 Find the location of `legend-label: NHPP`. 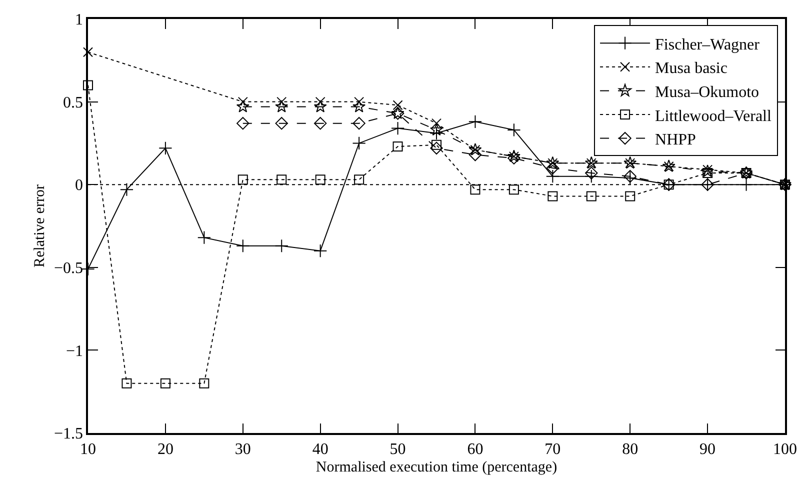

legend-label: NHPP is located at coordinates (675, 140).